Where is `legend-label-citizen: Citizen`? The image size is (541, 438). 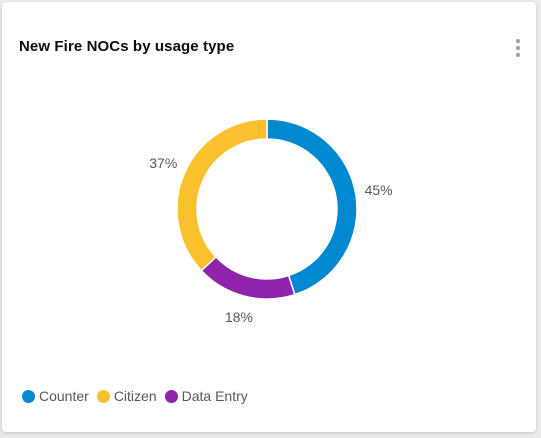
legend-label-citizen: Citizen is located at coordinates (135, 396).